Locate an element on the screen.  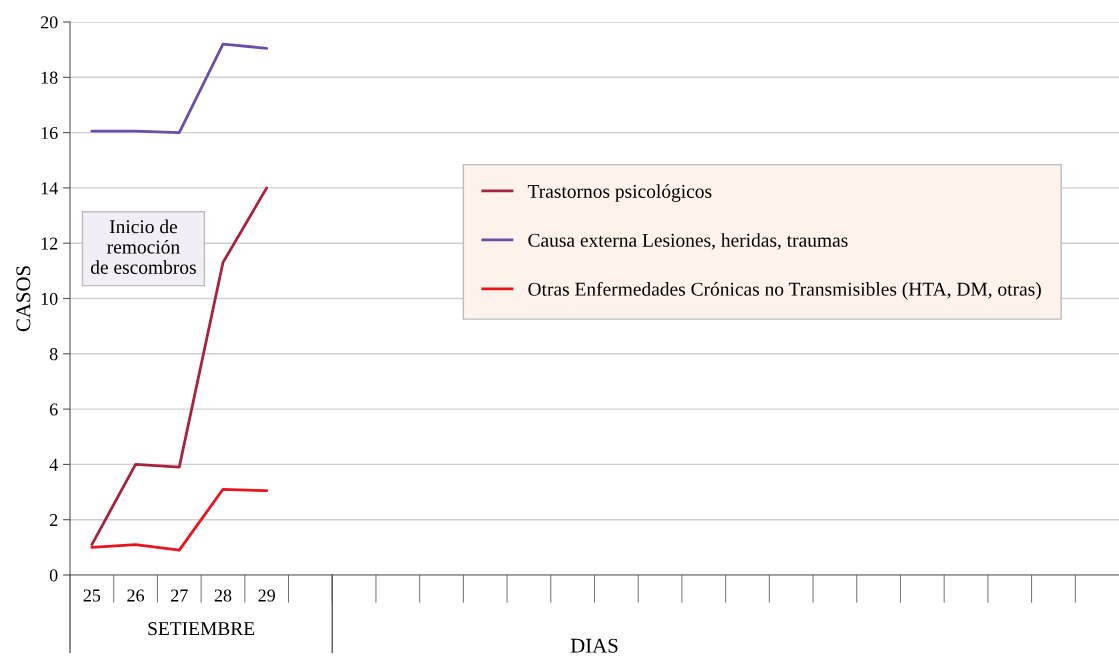
y-tick-label: 6 is located at coordinates (53, 409).